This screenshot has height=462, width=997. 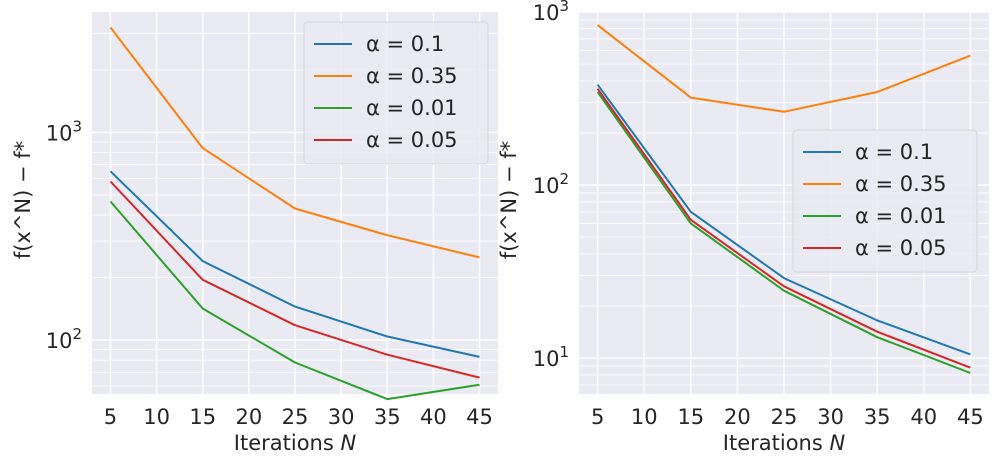 I want to click on y-tick-exponent: 1, so click(x=564, y=352).